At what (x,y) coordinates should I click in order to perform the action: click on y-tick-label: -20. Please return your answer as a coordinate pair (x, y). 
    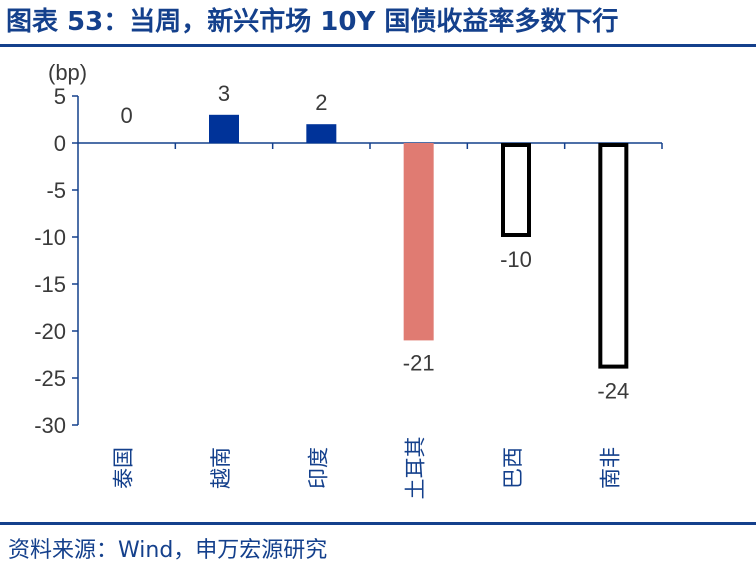
    Looking at the image, I should click on (50, 331).